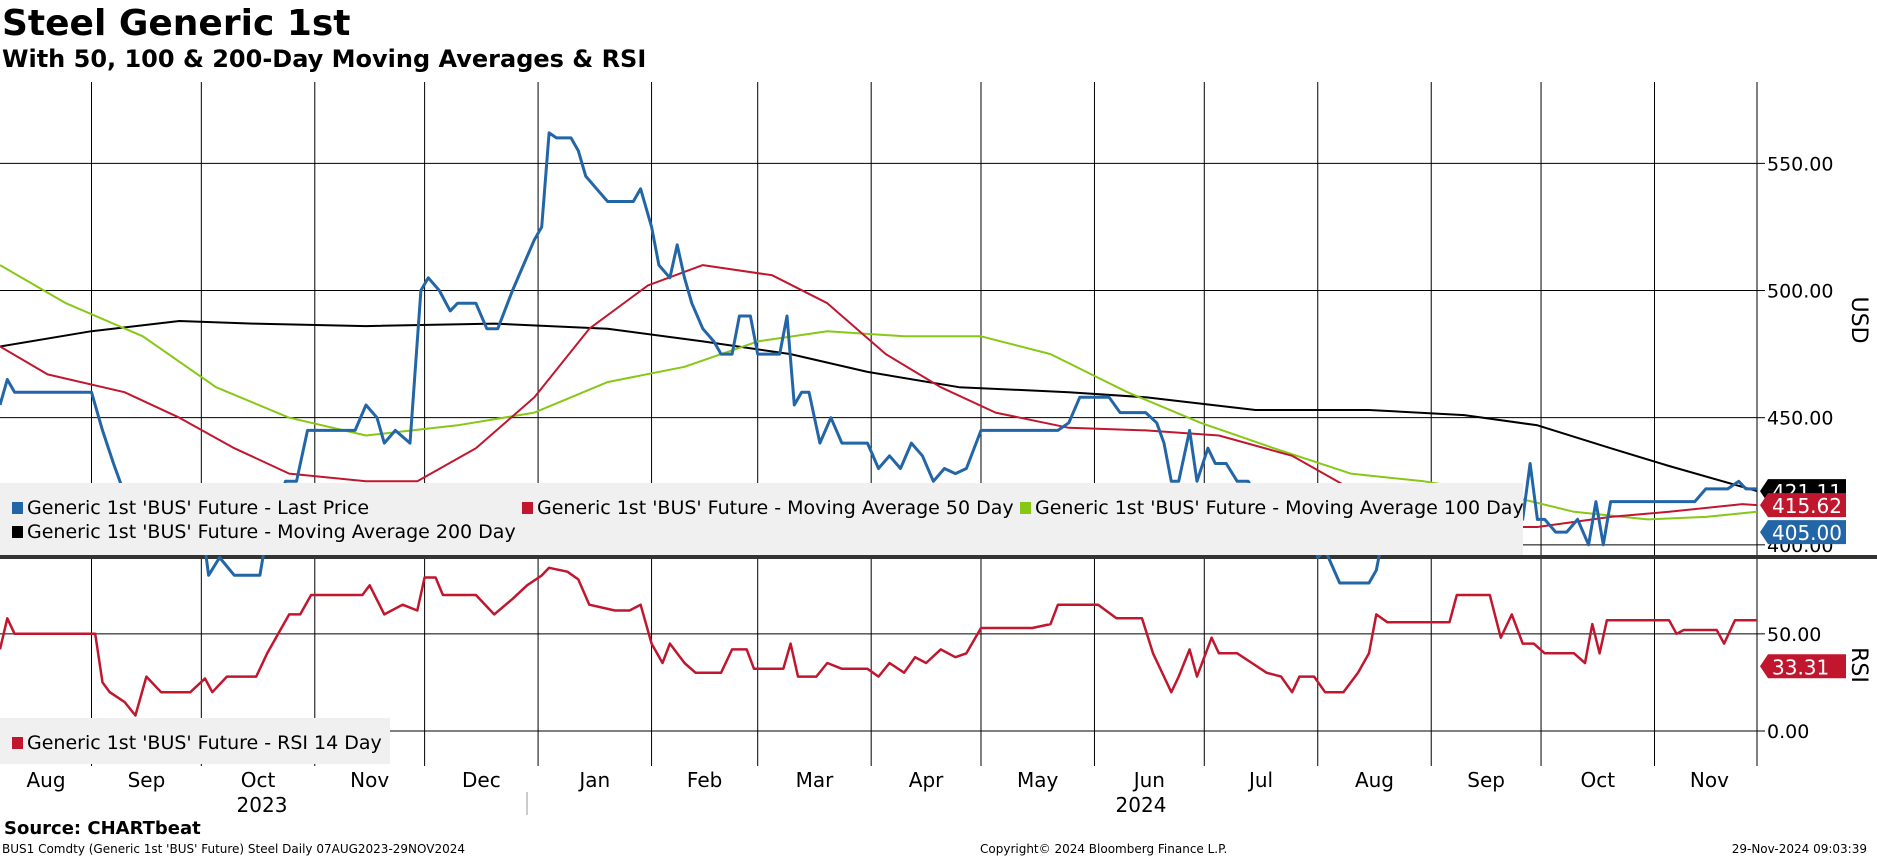  I want to click on footer-copyright: Copyright© 2024 Bloomberg Finance L.P., so click(1104, 849).